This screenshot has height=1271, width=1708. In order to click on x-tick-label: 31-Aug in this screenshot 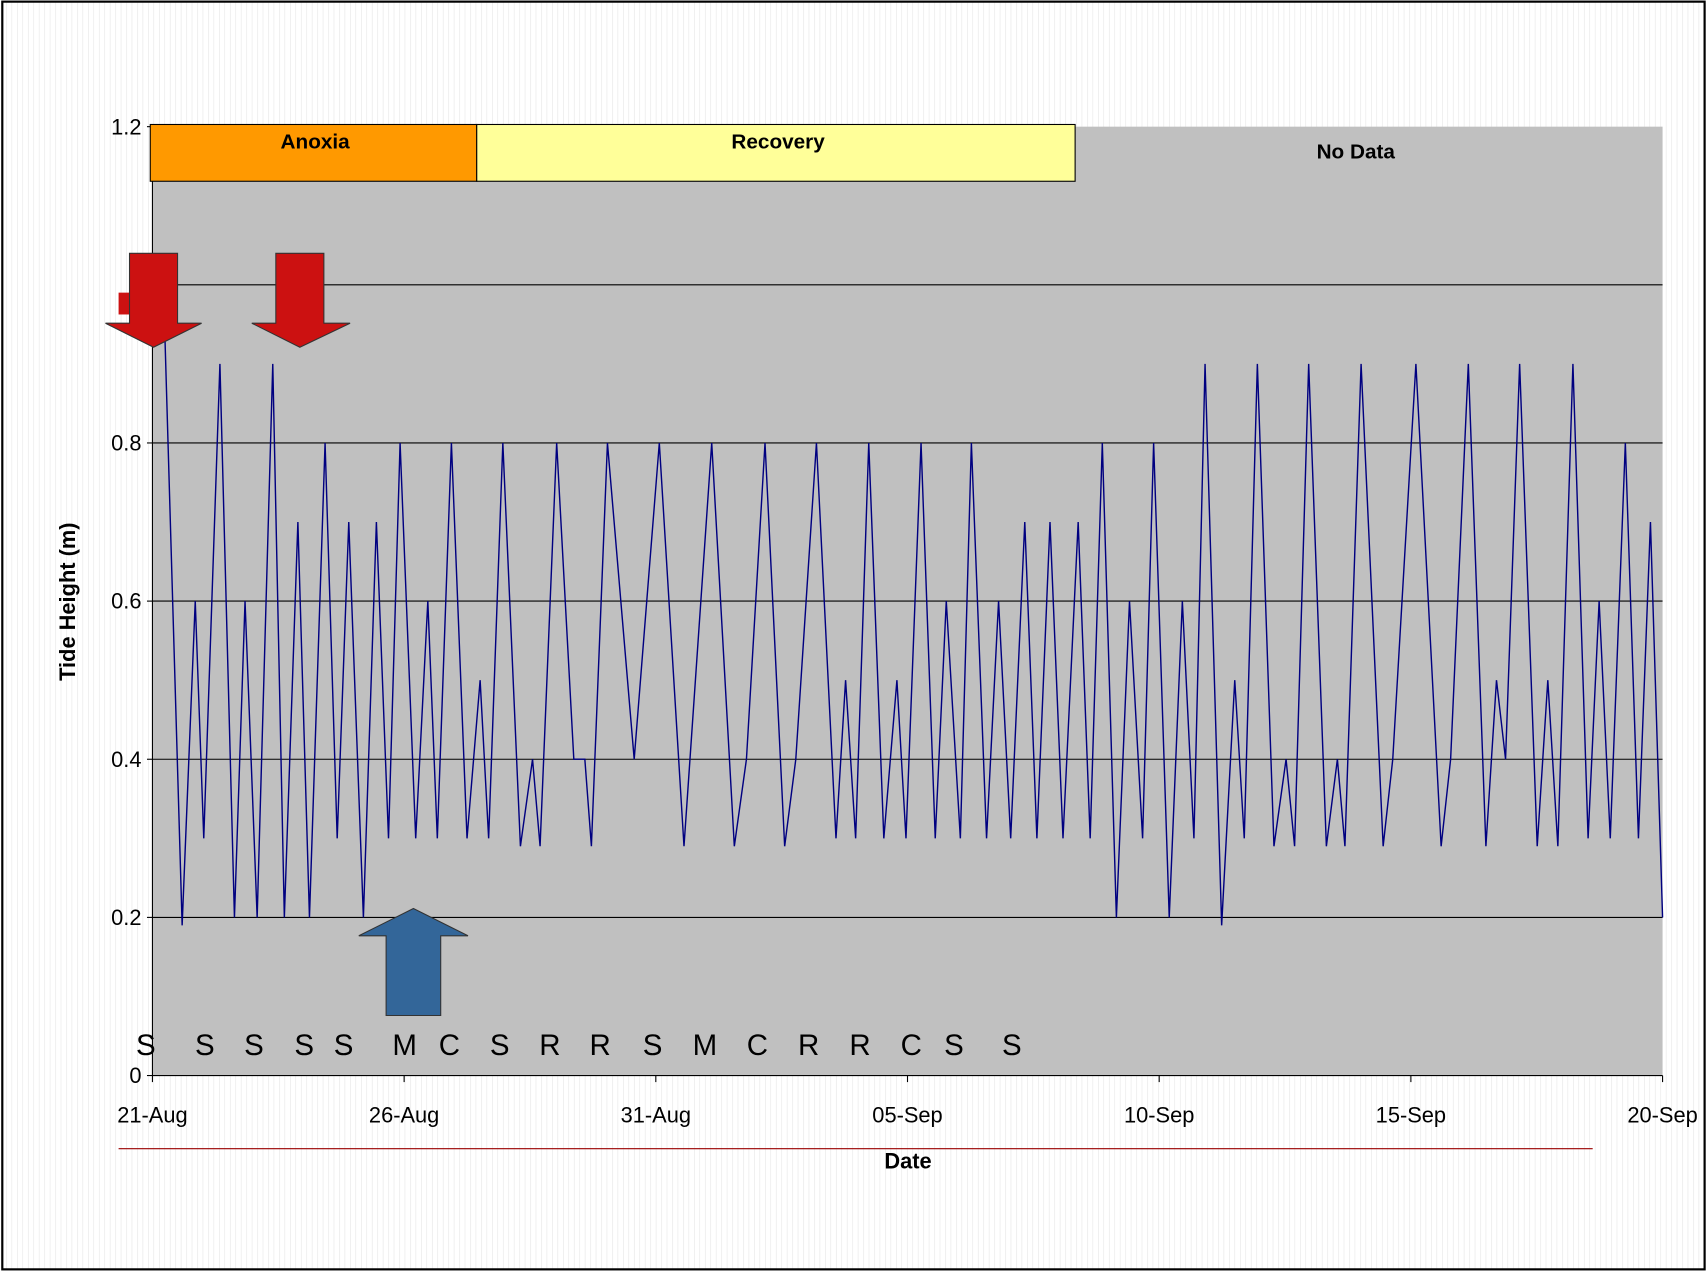, I will do `click(656, 1114)`.